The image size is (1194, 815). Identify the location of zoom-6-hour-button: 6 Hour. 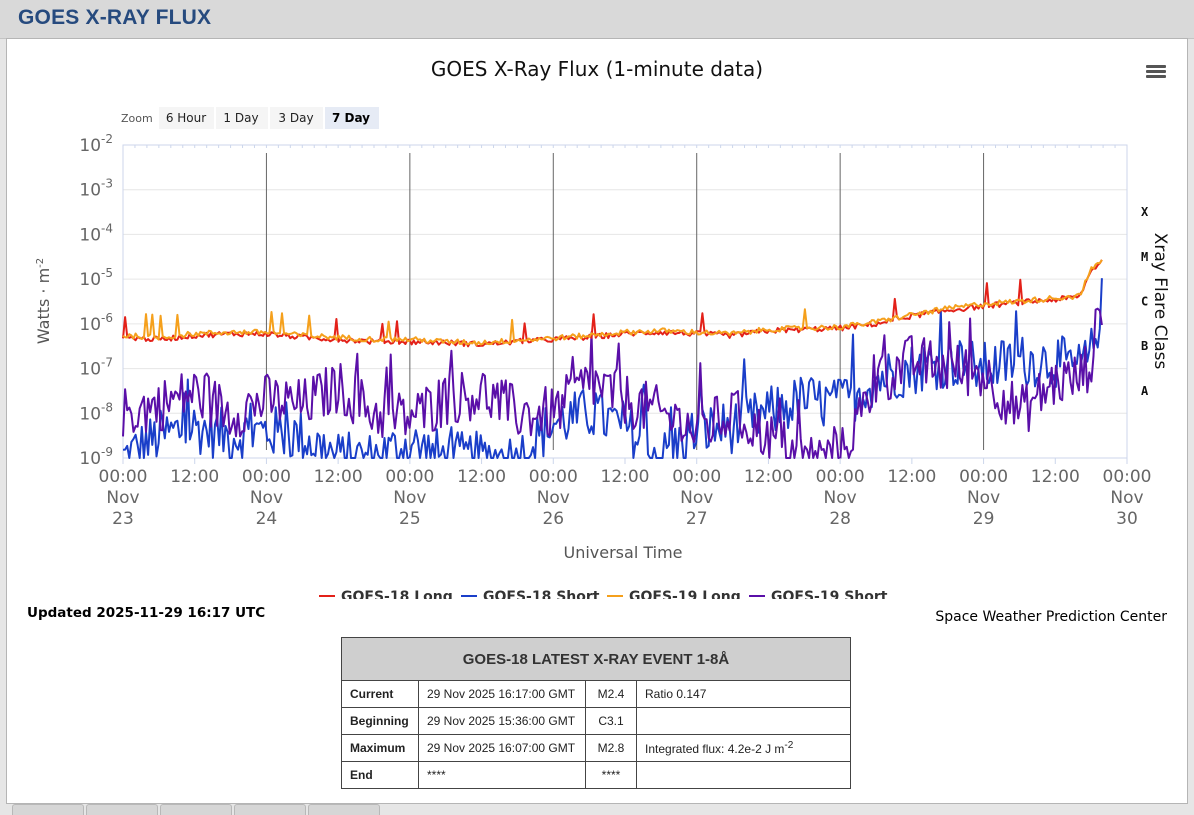
(186, 118).